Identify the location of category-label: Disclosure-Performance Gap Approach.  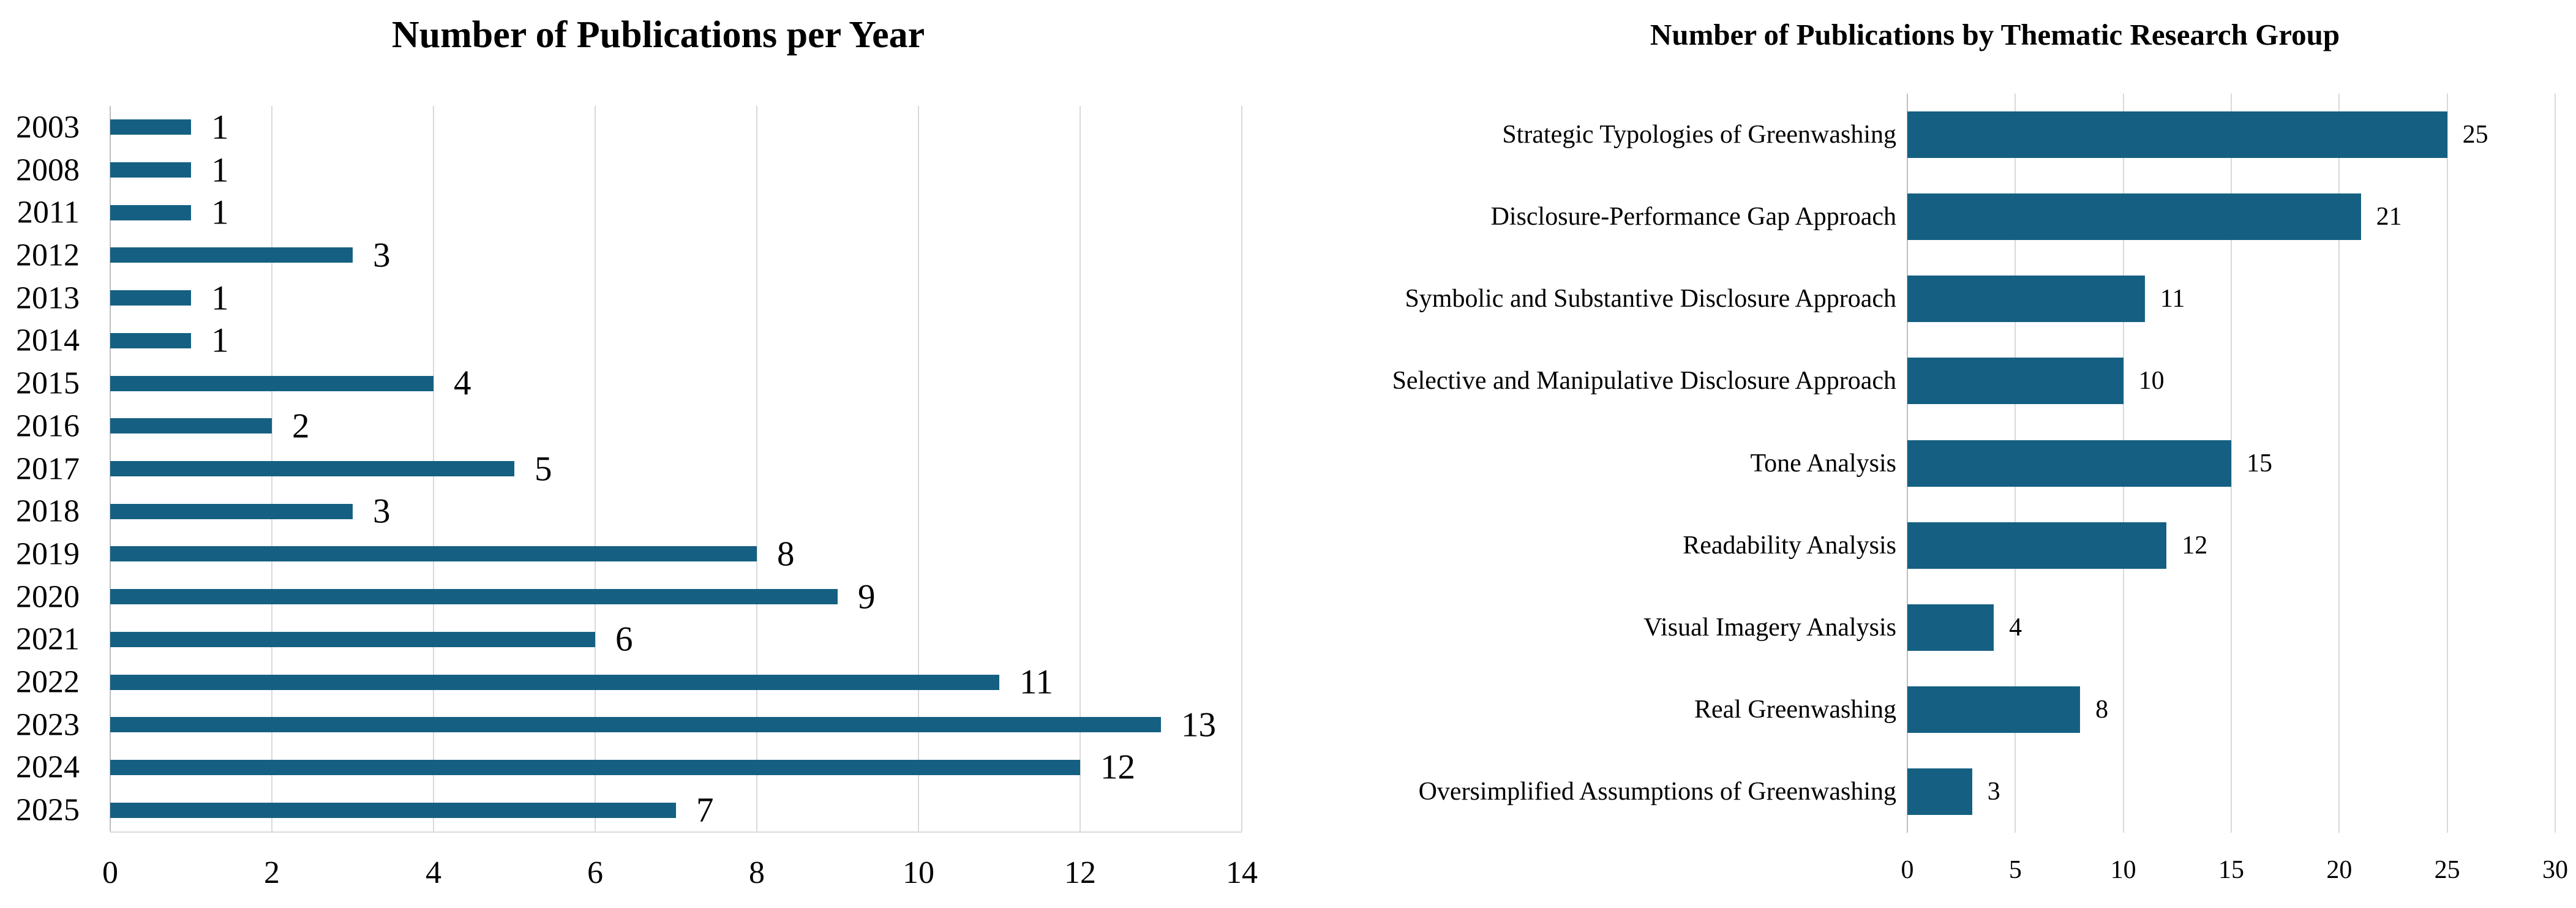
(1693, 217).